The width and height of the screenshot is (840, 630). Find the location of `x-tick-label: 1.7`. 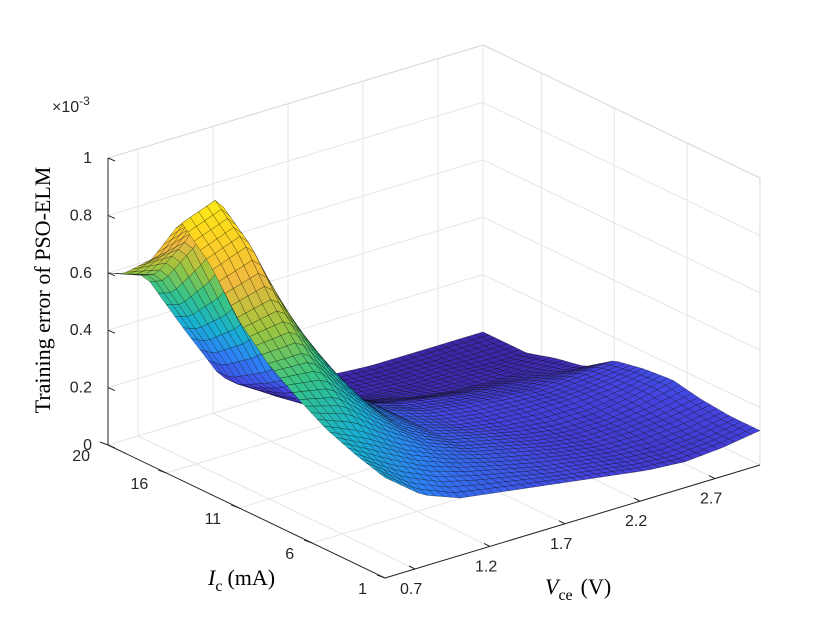

x-tick-label: 1.7 is located at coordinates (561, 544).